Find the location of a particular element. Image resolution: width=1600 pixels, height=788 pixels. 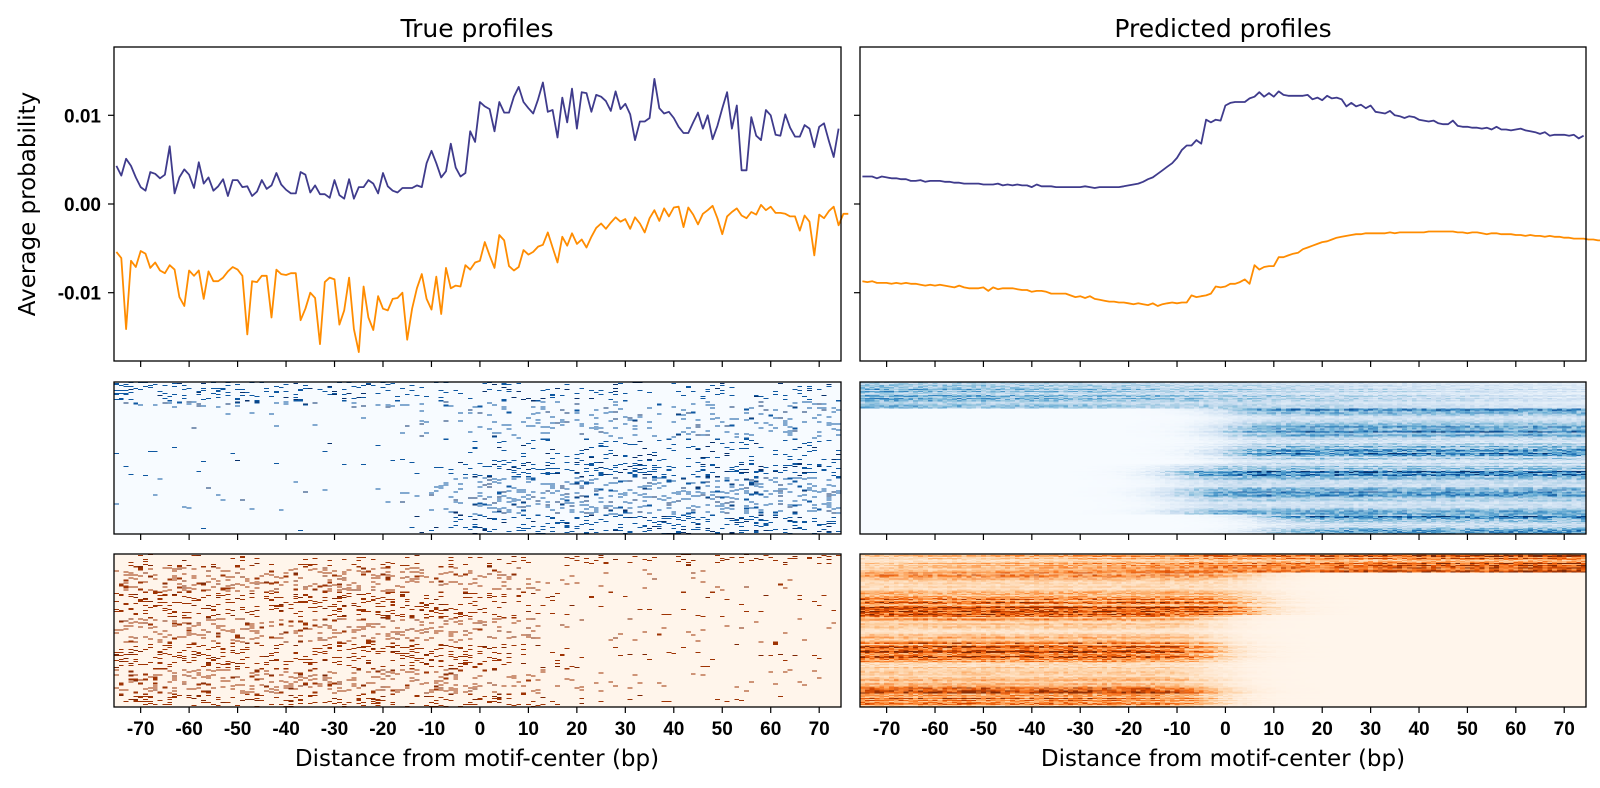

y-tick-label: 0.00 is located at coordinates (82, 205).